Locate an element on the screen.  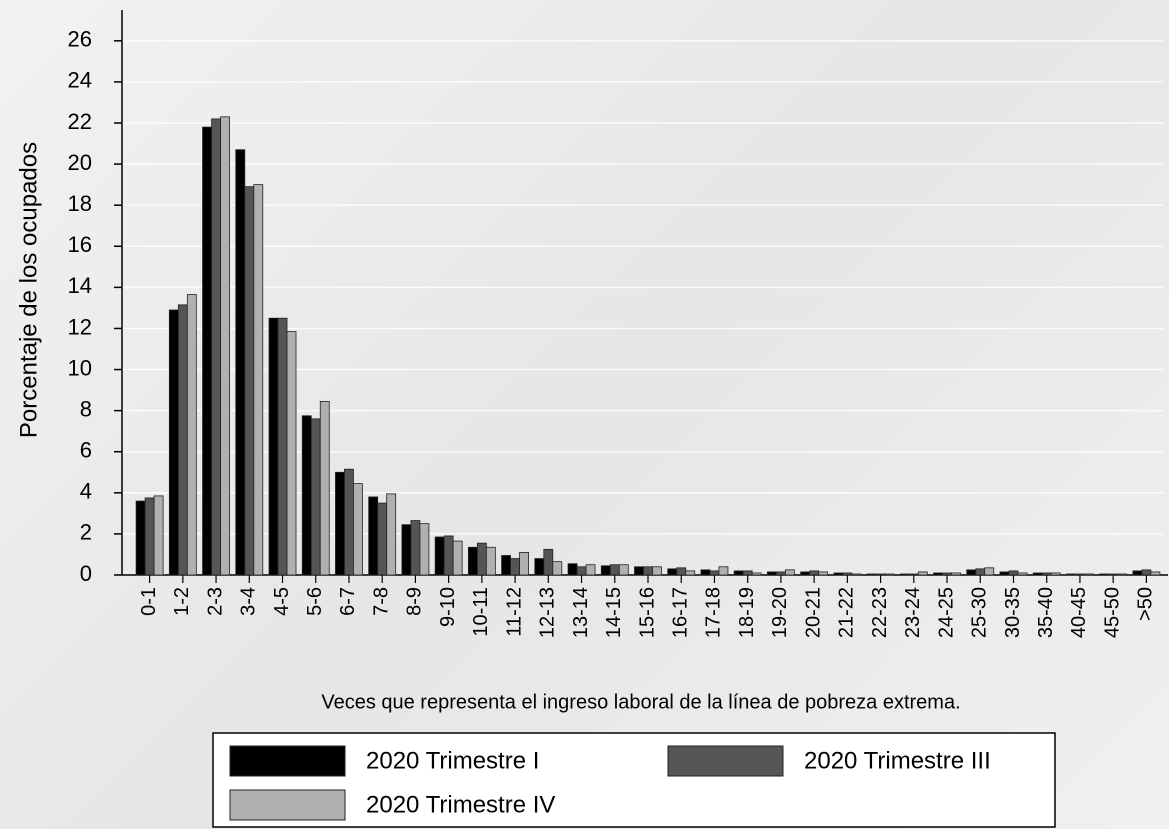
y-tick-label: 22 is located at coordinates (80, 121).